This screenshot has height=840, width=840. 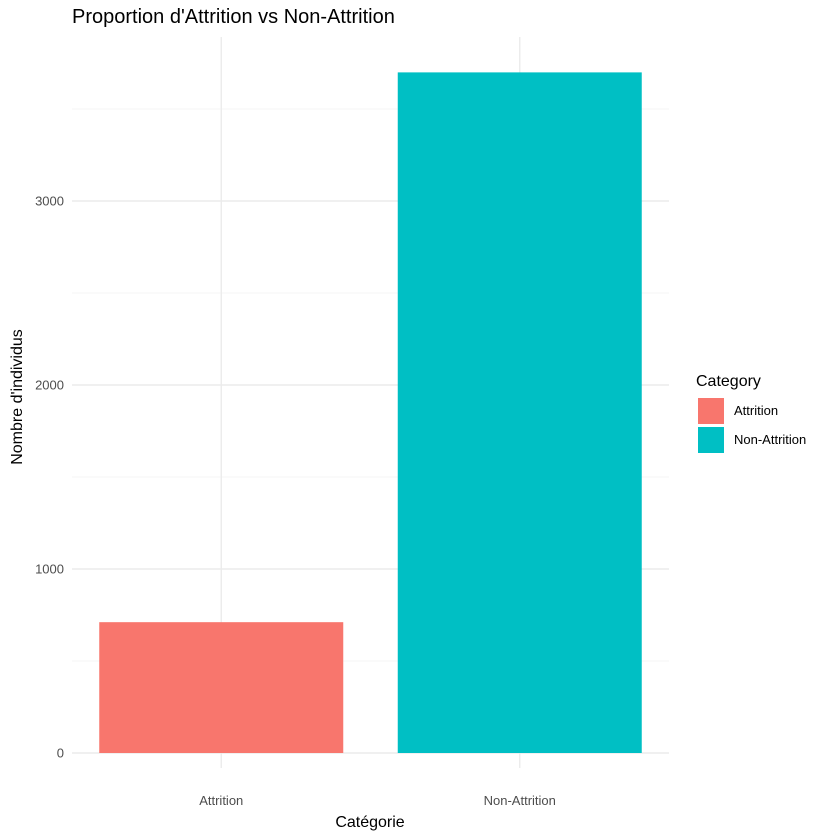 I want to click on legend: Category Attrition Non-Attrition, so click(x=751, y=413).